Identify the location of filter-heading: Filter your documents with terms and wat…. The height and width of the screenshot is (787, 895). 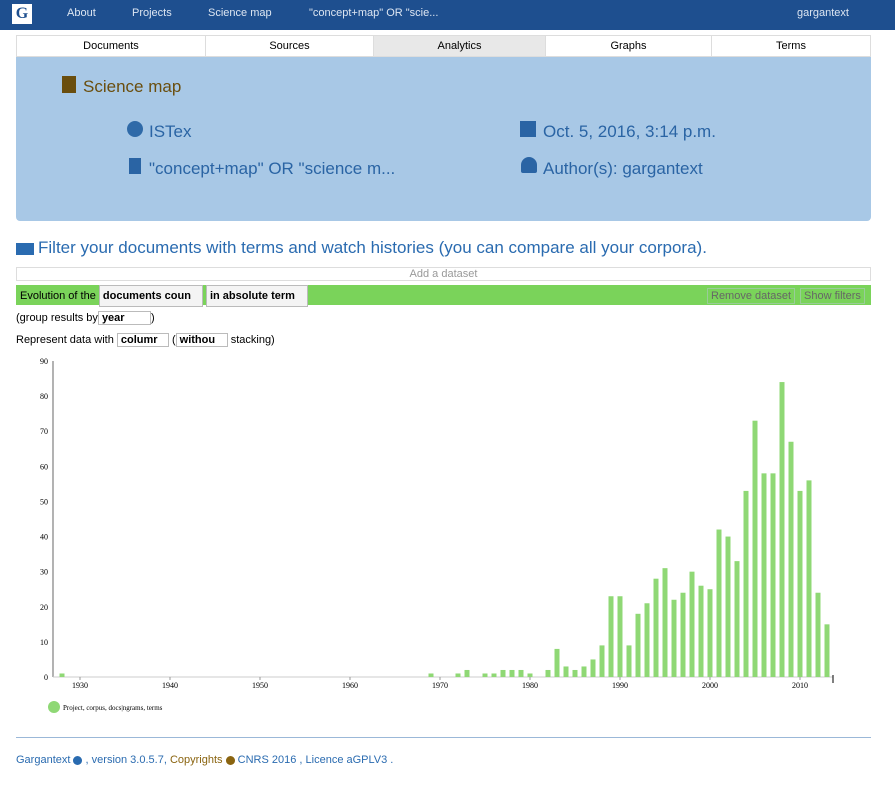
(361, 248).